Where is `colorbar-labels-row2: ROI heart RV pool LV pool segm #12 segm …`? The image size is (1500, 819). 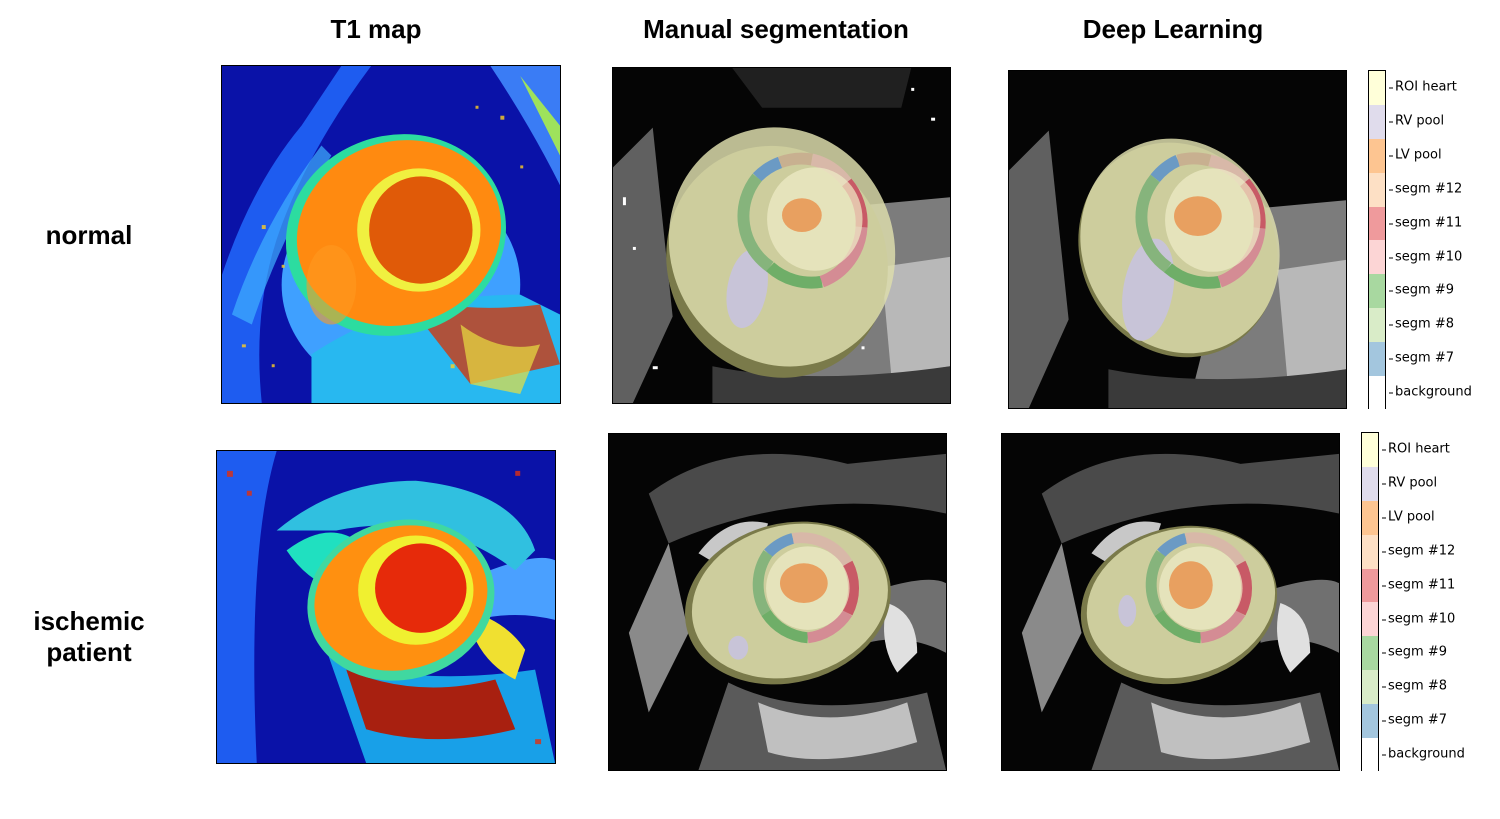
colorbar-labels-row2: ROI heart RV pool LV pool segm #12 segm … is located at coordinates (1437, 601).